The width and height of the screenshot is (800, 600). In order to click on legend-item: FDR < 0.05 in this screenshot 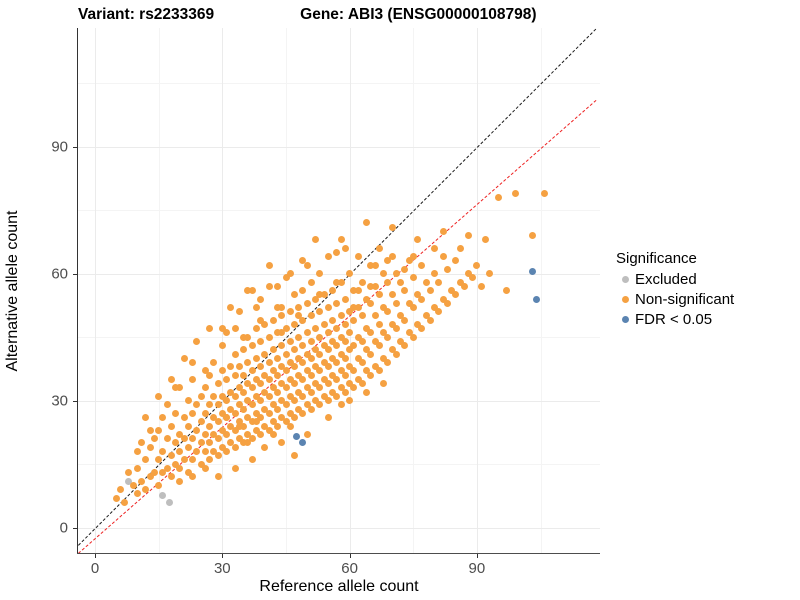, I will do `click(706, 319)`.